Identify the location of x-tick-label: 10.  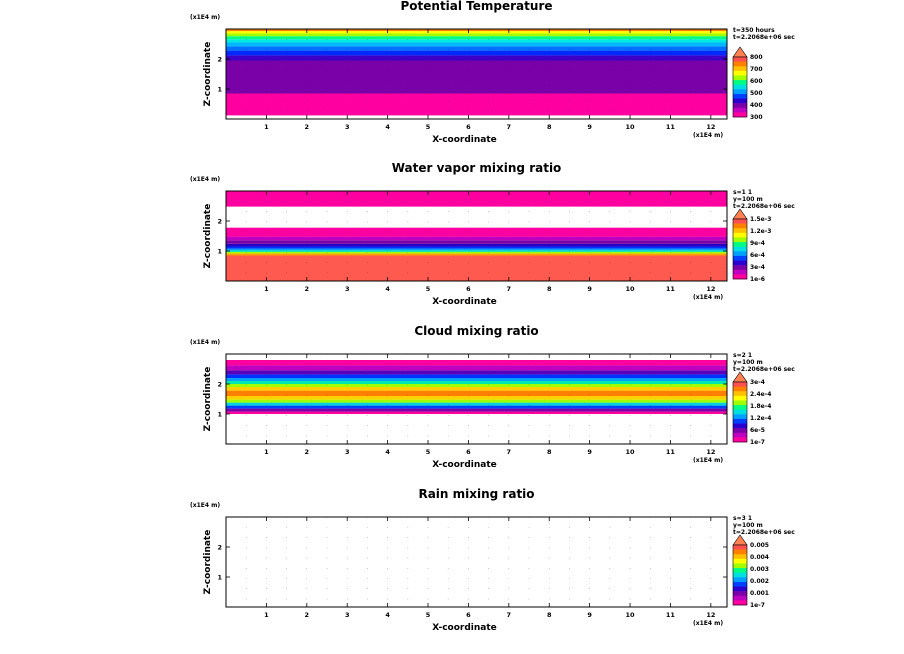
(631, 452).